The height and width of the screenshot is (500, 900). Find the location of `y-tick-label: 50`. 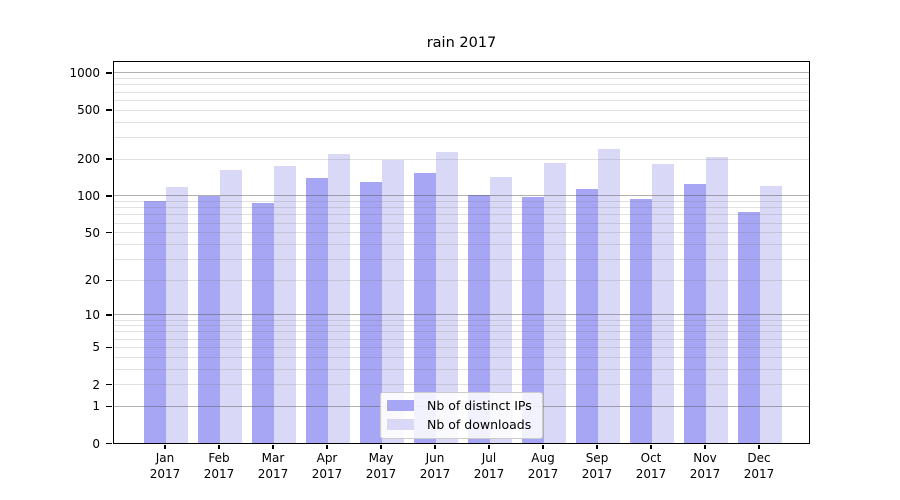

y-tick-label: 50 is located at coordinates (92, 232).